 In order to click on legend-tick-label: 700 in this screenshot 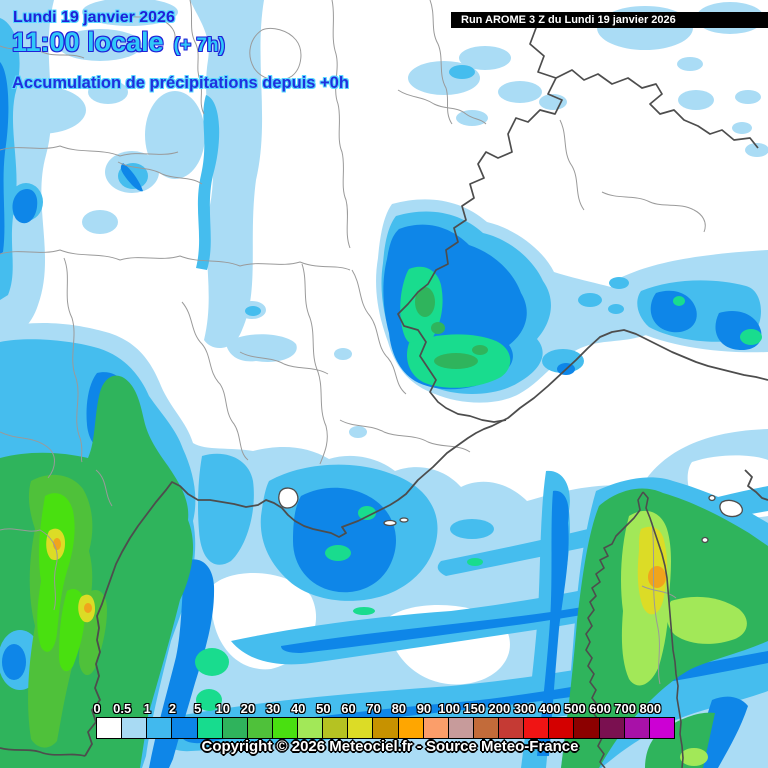, I will do `click(625, 708)`.